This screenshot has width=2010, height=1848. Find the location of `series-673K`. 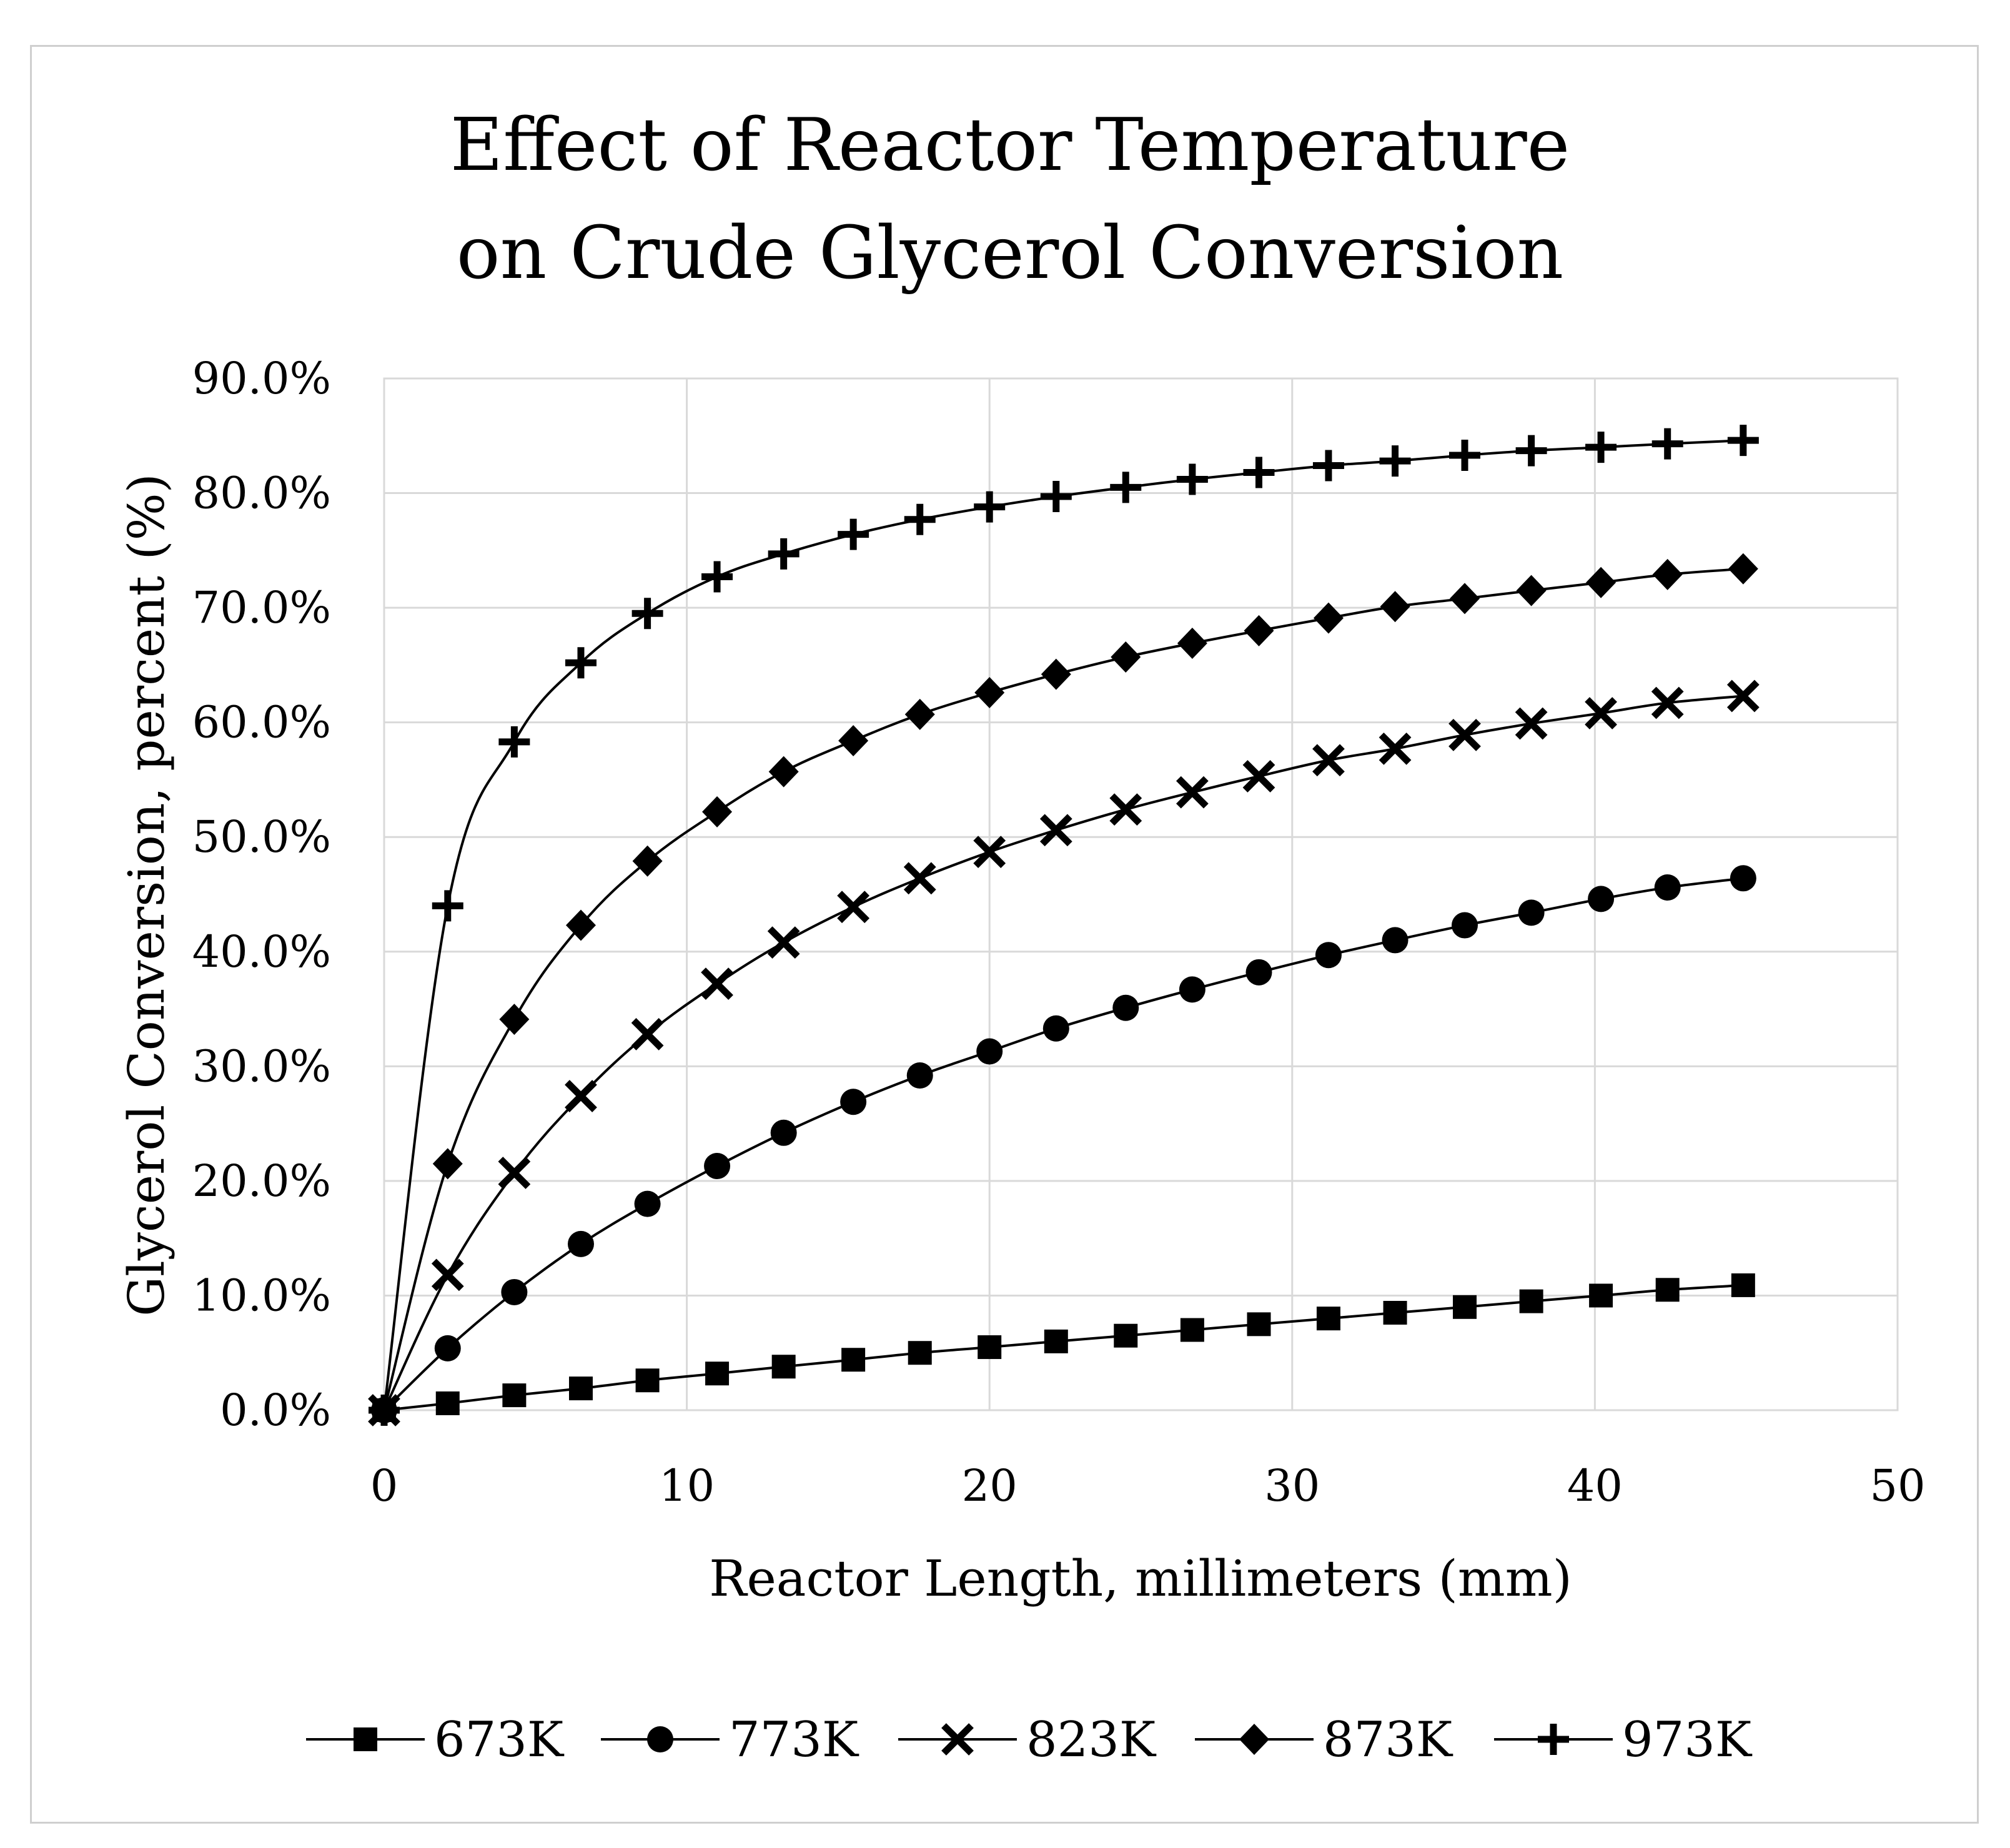

series-673K is located at coordinates (1063, 1348).